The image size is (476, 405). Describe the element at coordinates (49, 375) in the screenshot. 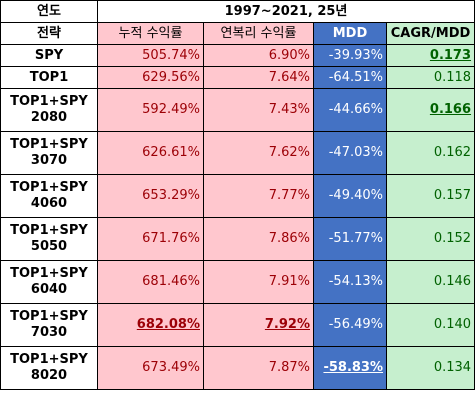

I see `strategy-name-line2: 8020` at that location.